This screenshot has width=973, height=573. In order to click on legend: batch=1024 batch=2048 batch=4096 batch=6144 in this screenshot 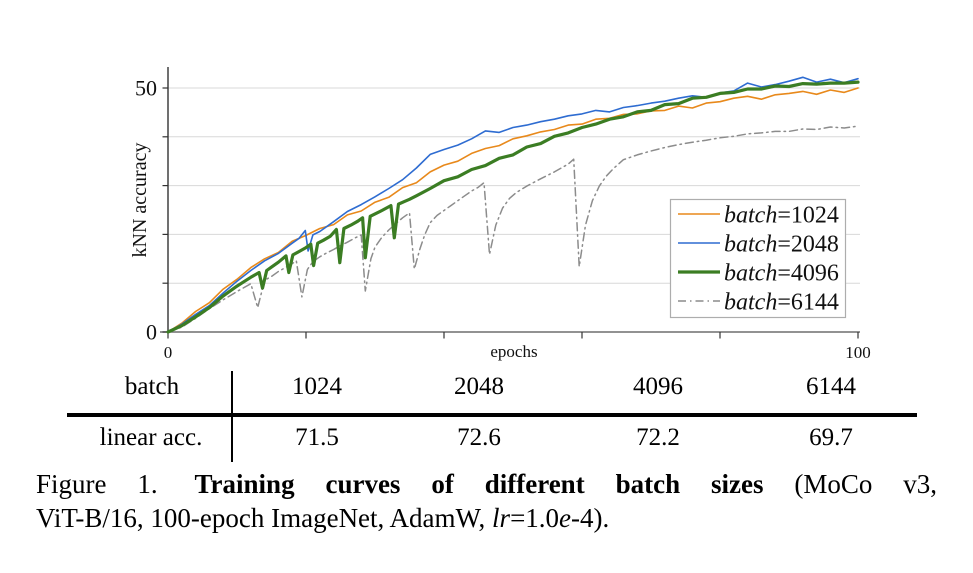, I will do `click(758, 258)`.